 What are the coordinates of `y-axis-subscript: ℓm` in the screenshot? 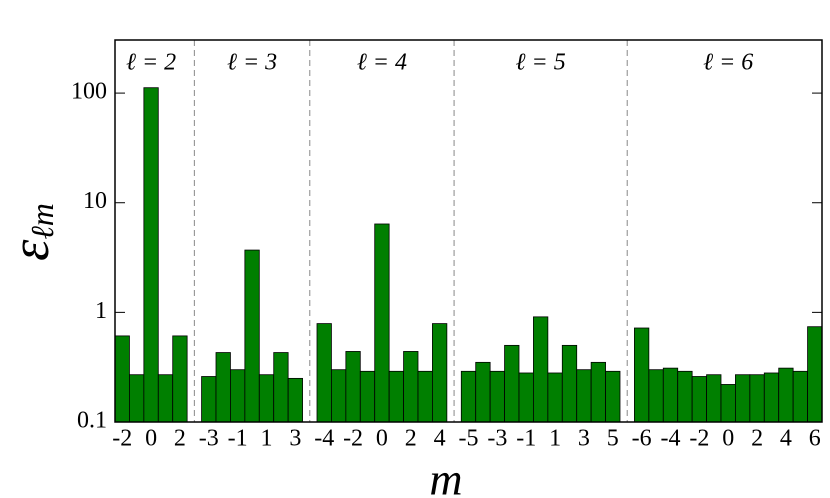 It's located at (42, 221).